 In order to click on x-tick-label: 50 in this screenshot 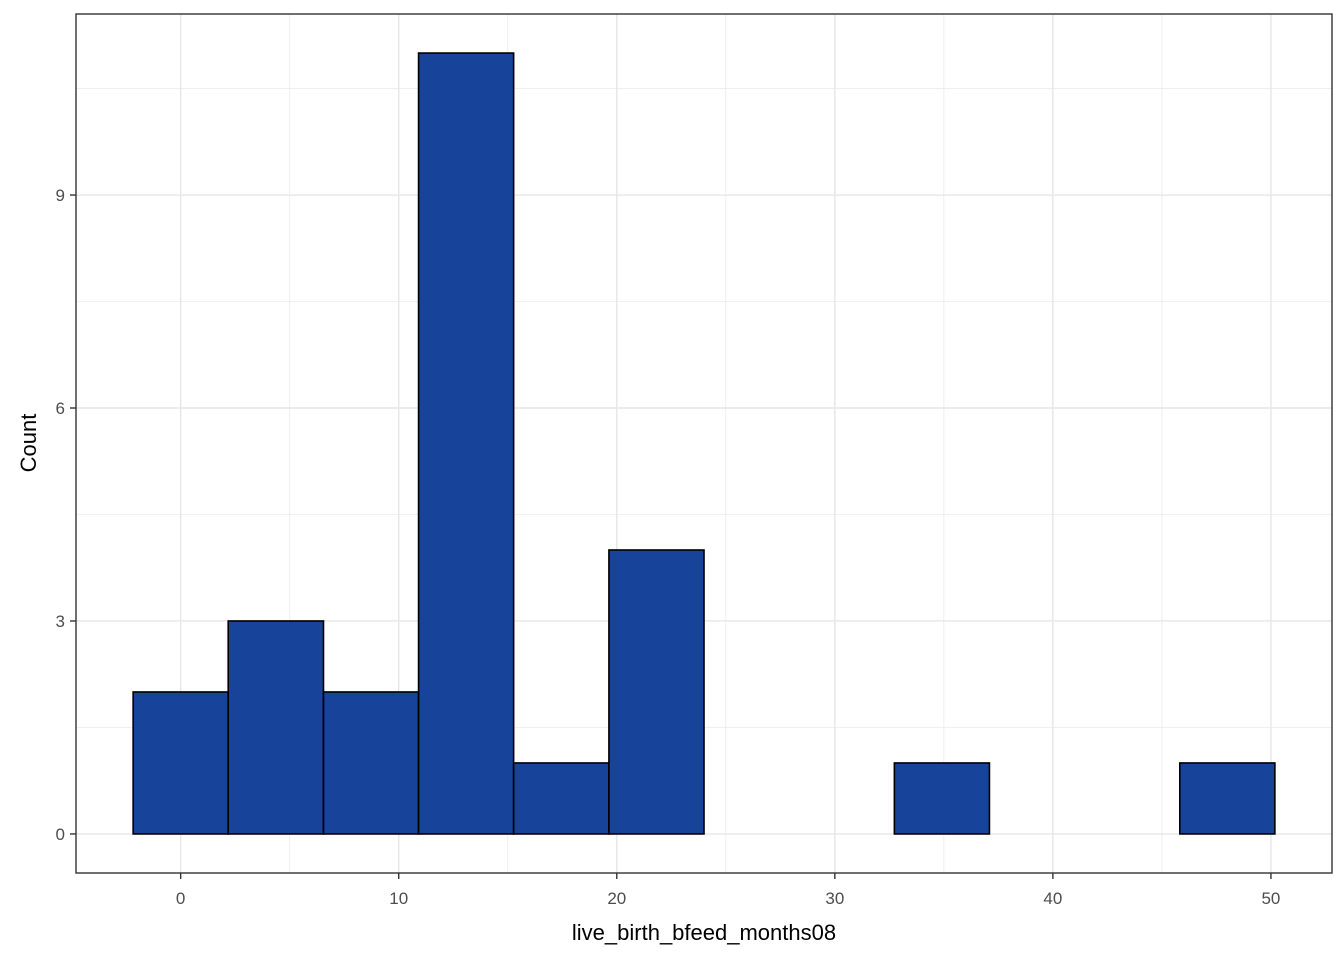, I will do `click(1270, 898)`.